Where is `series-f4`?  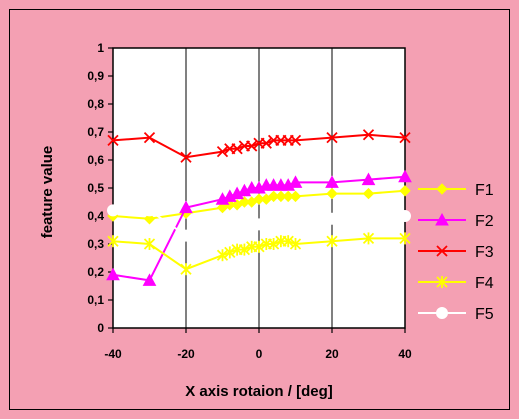
series-f4 is located at coordinates (259, 254).